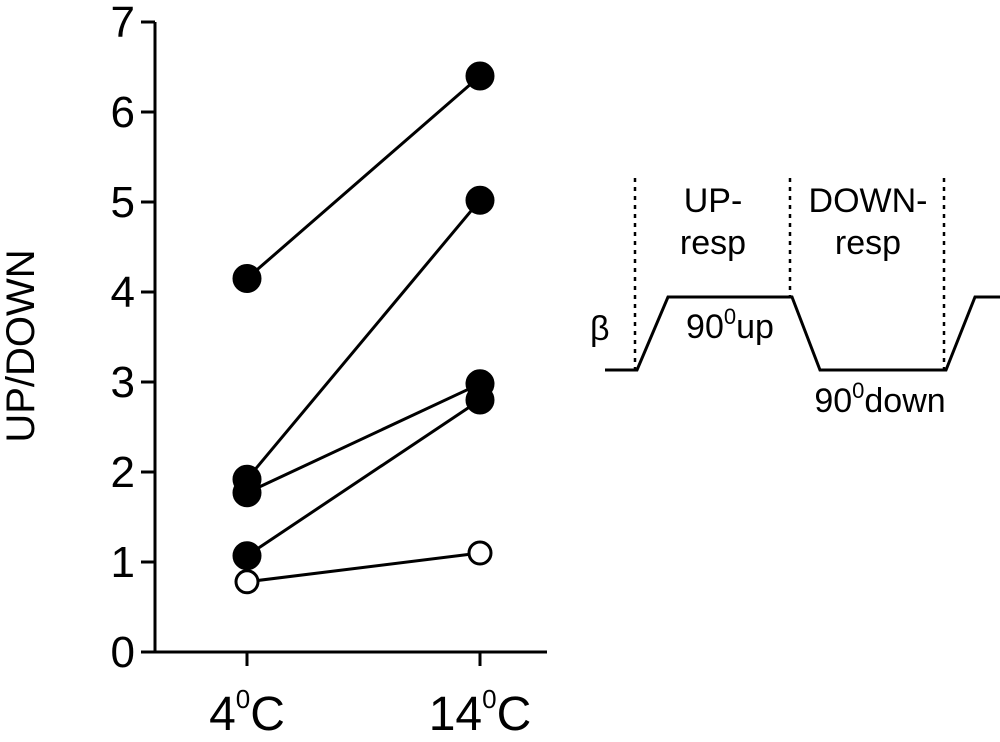 The height and width of the screenshot is (742, 1000). What do you see at coordinates (222, 714) in the screenshot?
I see `x-category-base: 4` at bounding box center [222, 714].